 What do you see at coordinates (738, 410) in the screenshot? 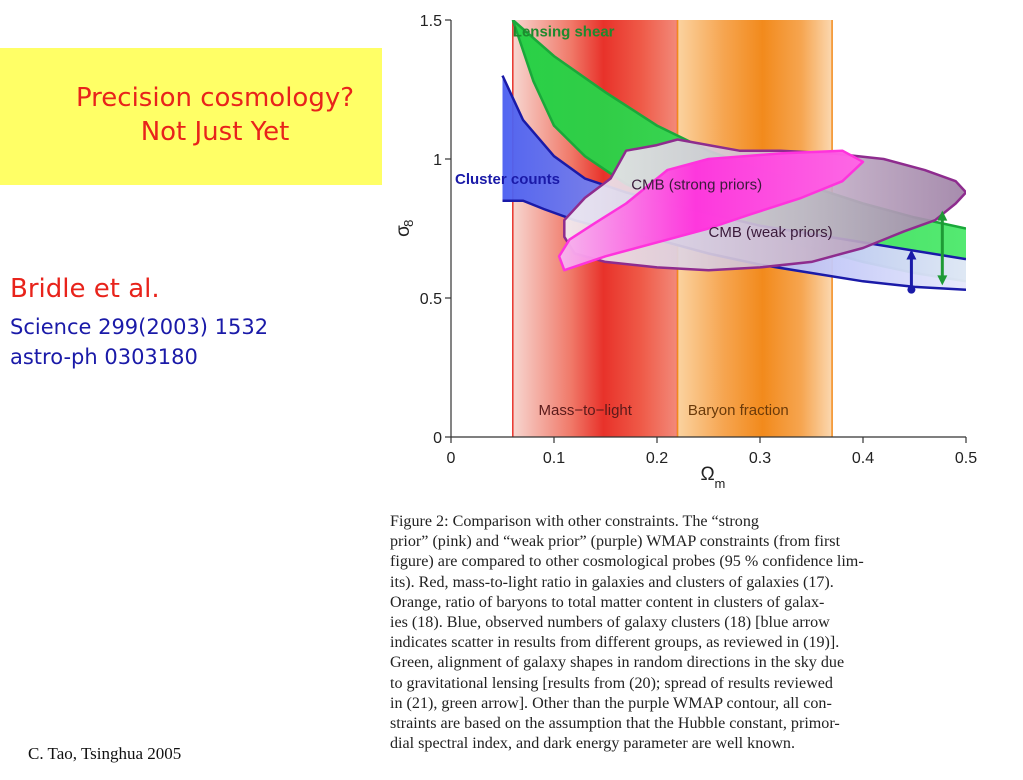
I see `annotation-baryon-fraction: Baryon fraction` at bounding box center [738, 410].